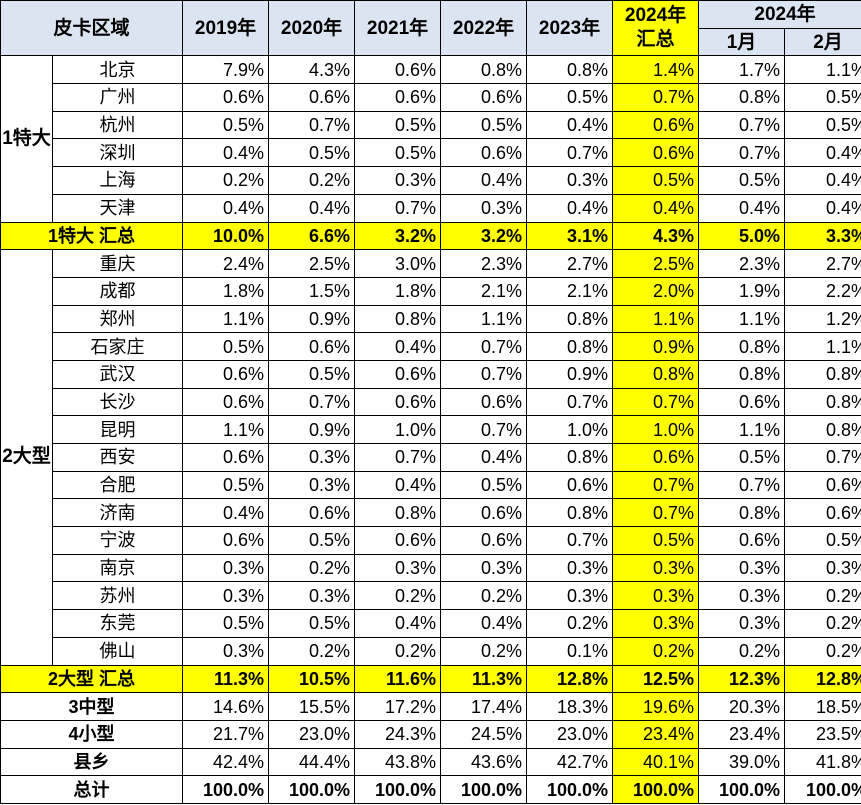  Describe the element at coordinates (92, 679) in the screenshot. I see `summary-label: 2大型 汇总` at that location.